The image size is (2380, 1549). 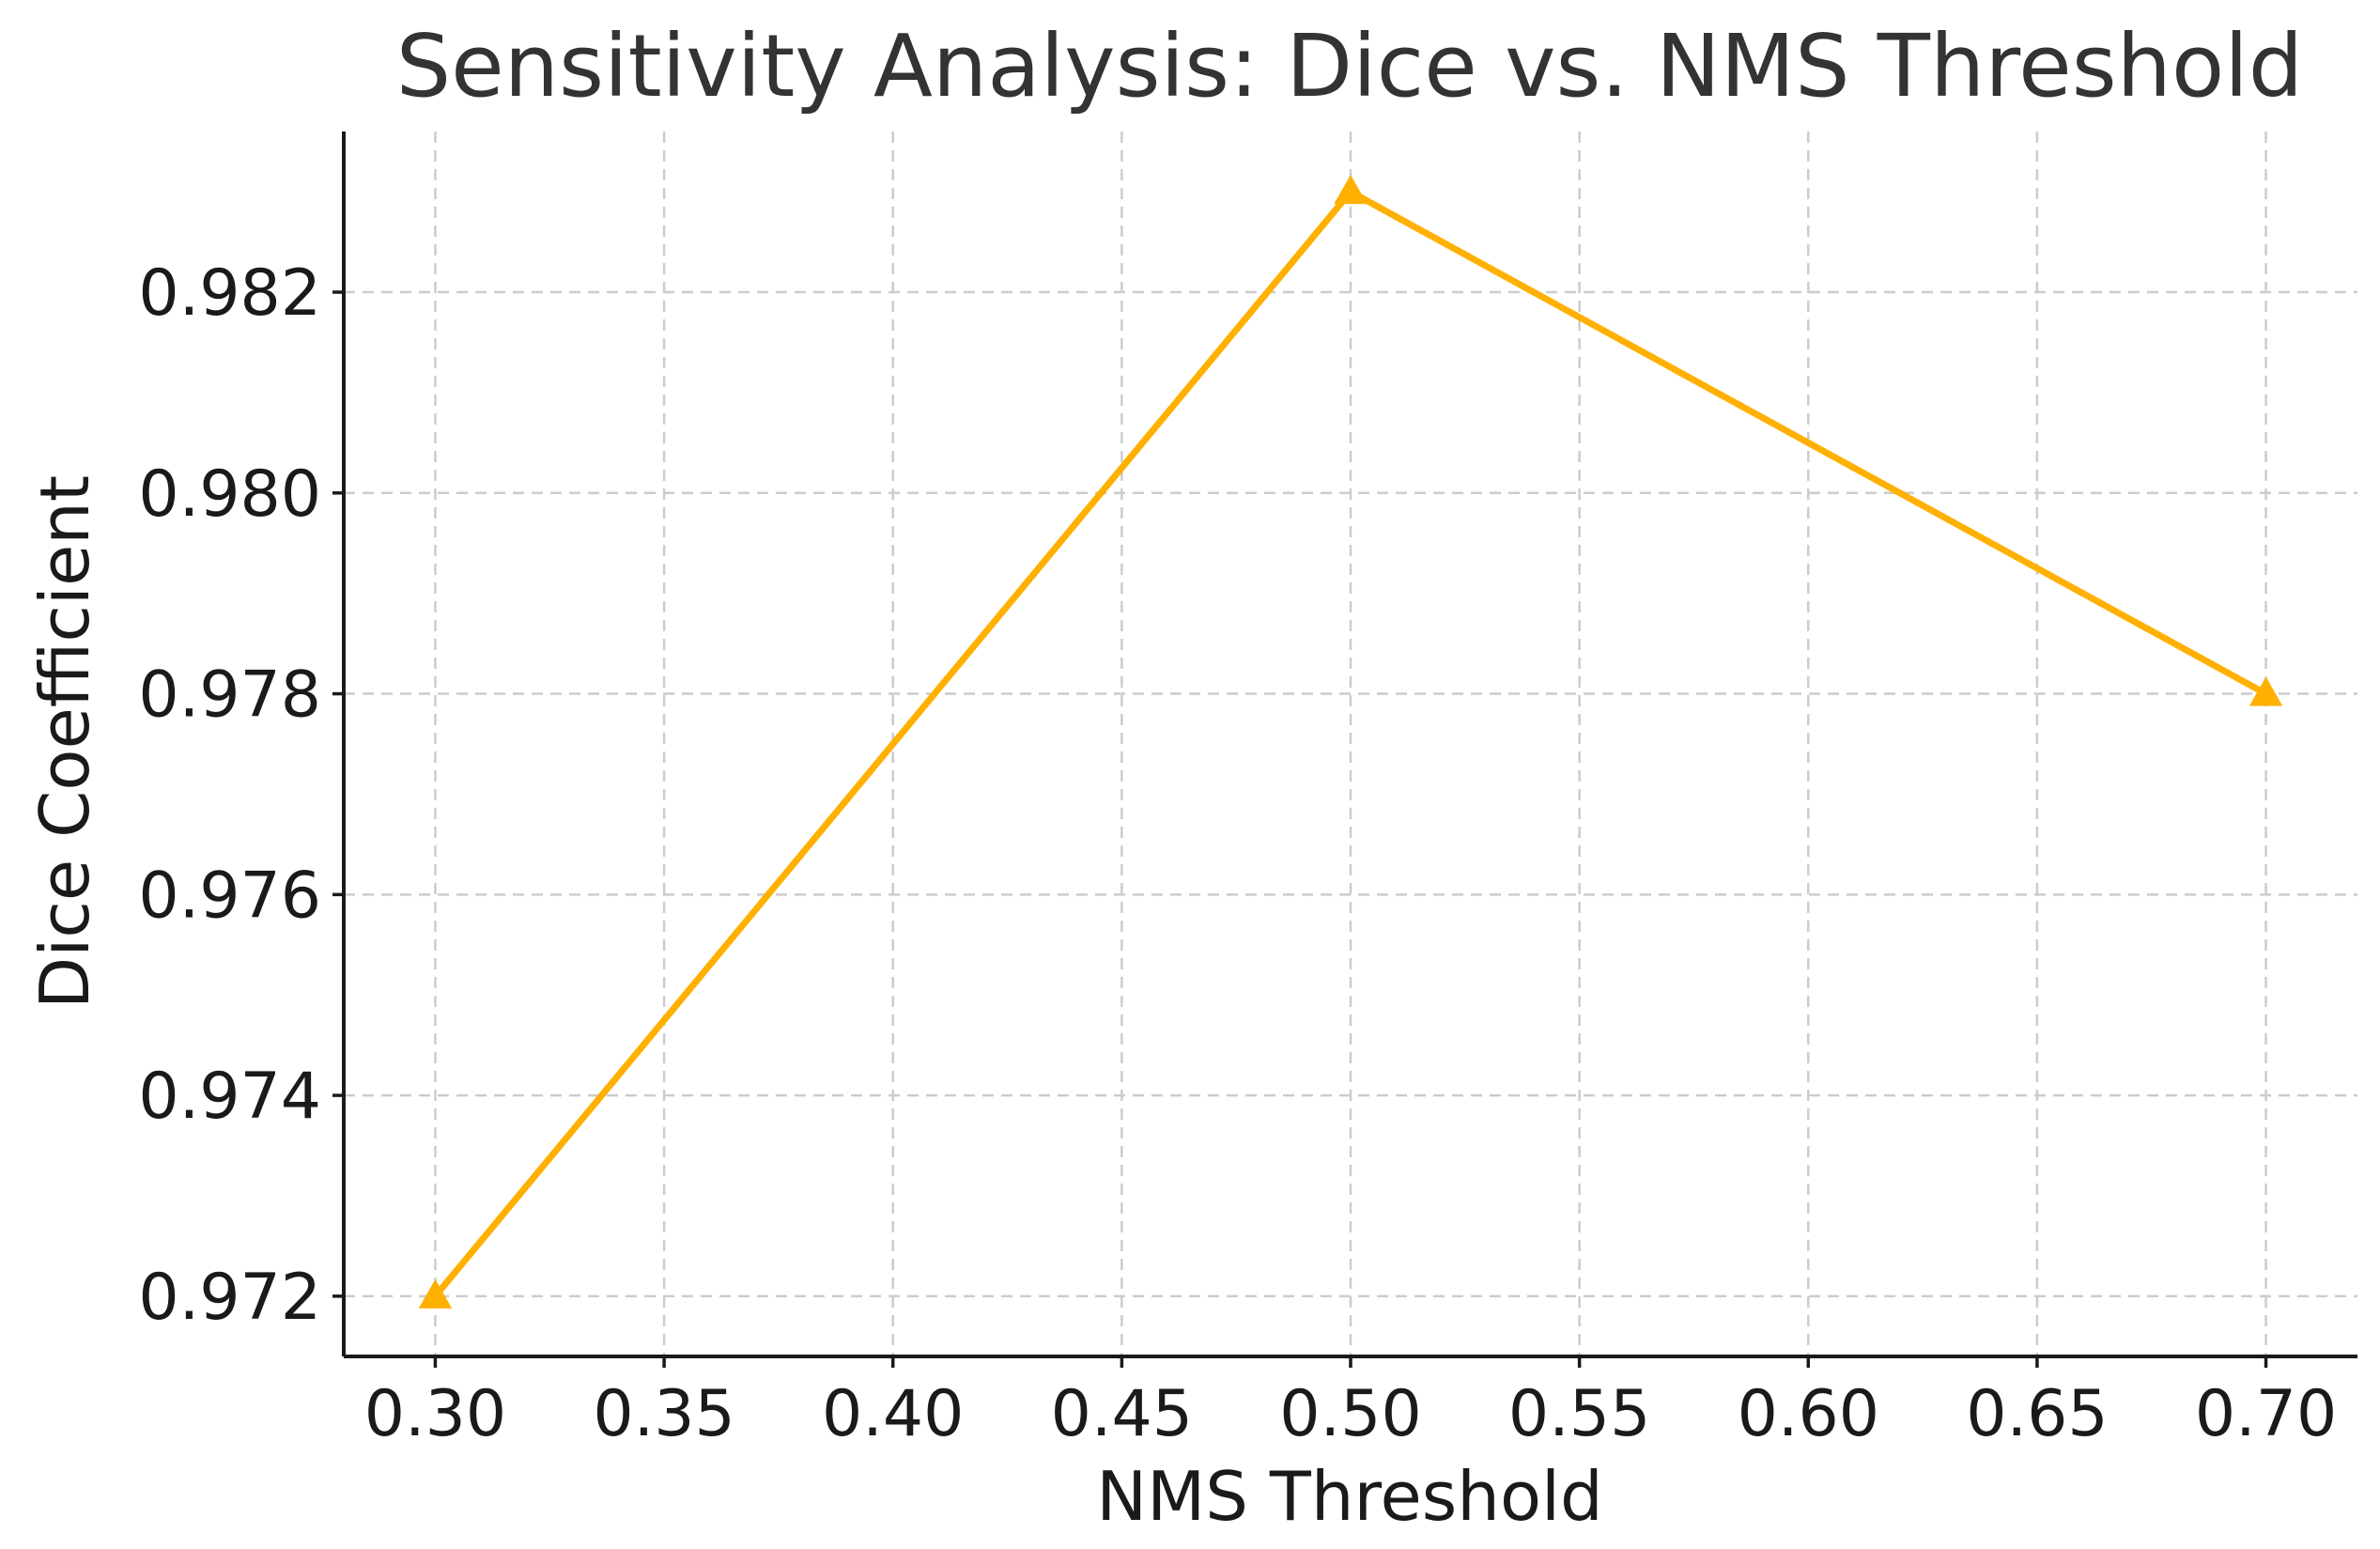 What do you see at coordinates (1349, 1496) in the screenshot?
I see `x-axis-label: NMS Threshold` at bounding box center [1349, 1496].